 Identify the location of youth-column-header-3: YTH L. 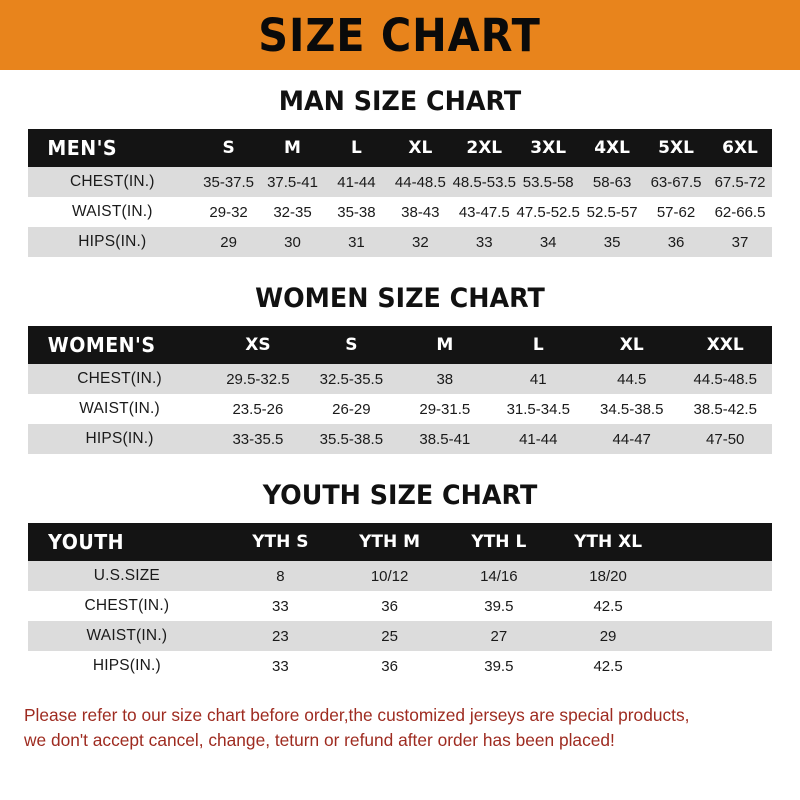
(499, 542).